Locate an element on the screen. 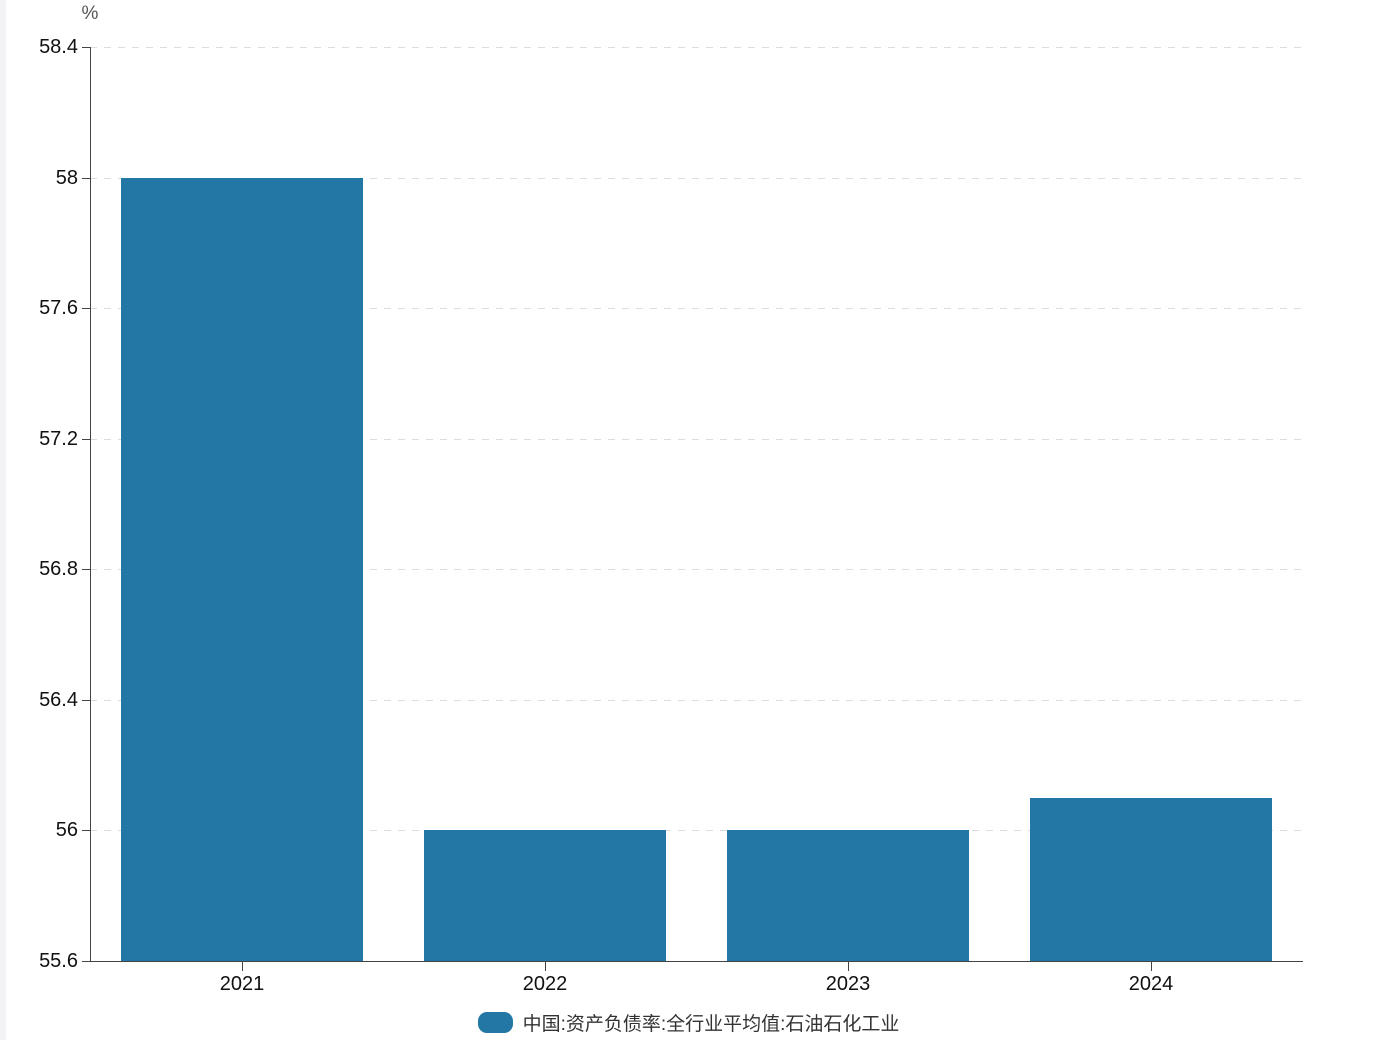 This screenshot has width=1377, height=1040. y-axis-label: 56.8 is located at coordinates (58, 569).